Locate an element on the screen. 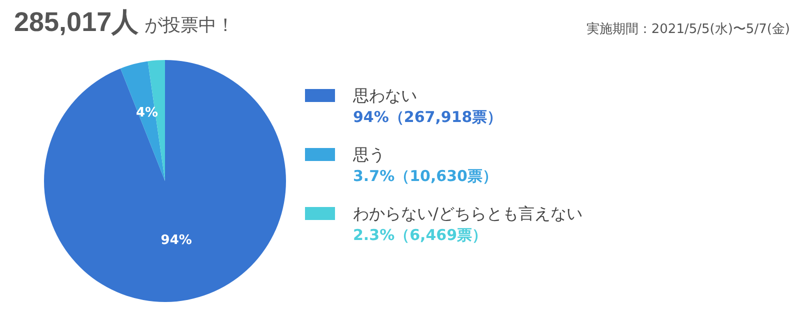  data-label: 2.3%（6,469票） is located at coordinates (420, 235).